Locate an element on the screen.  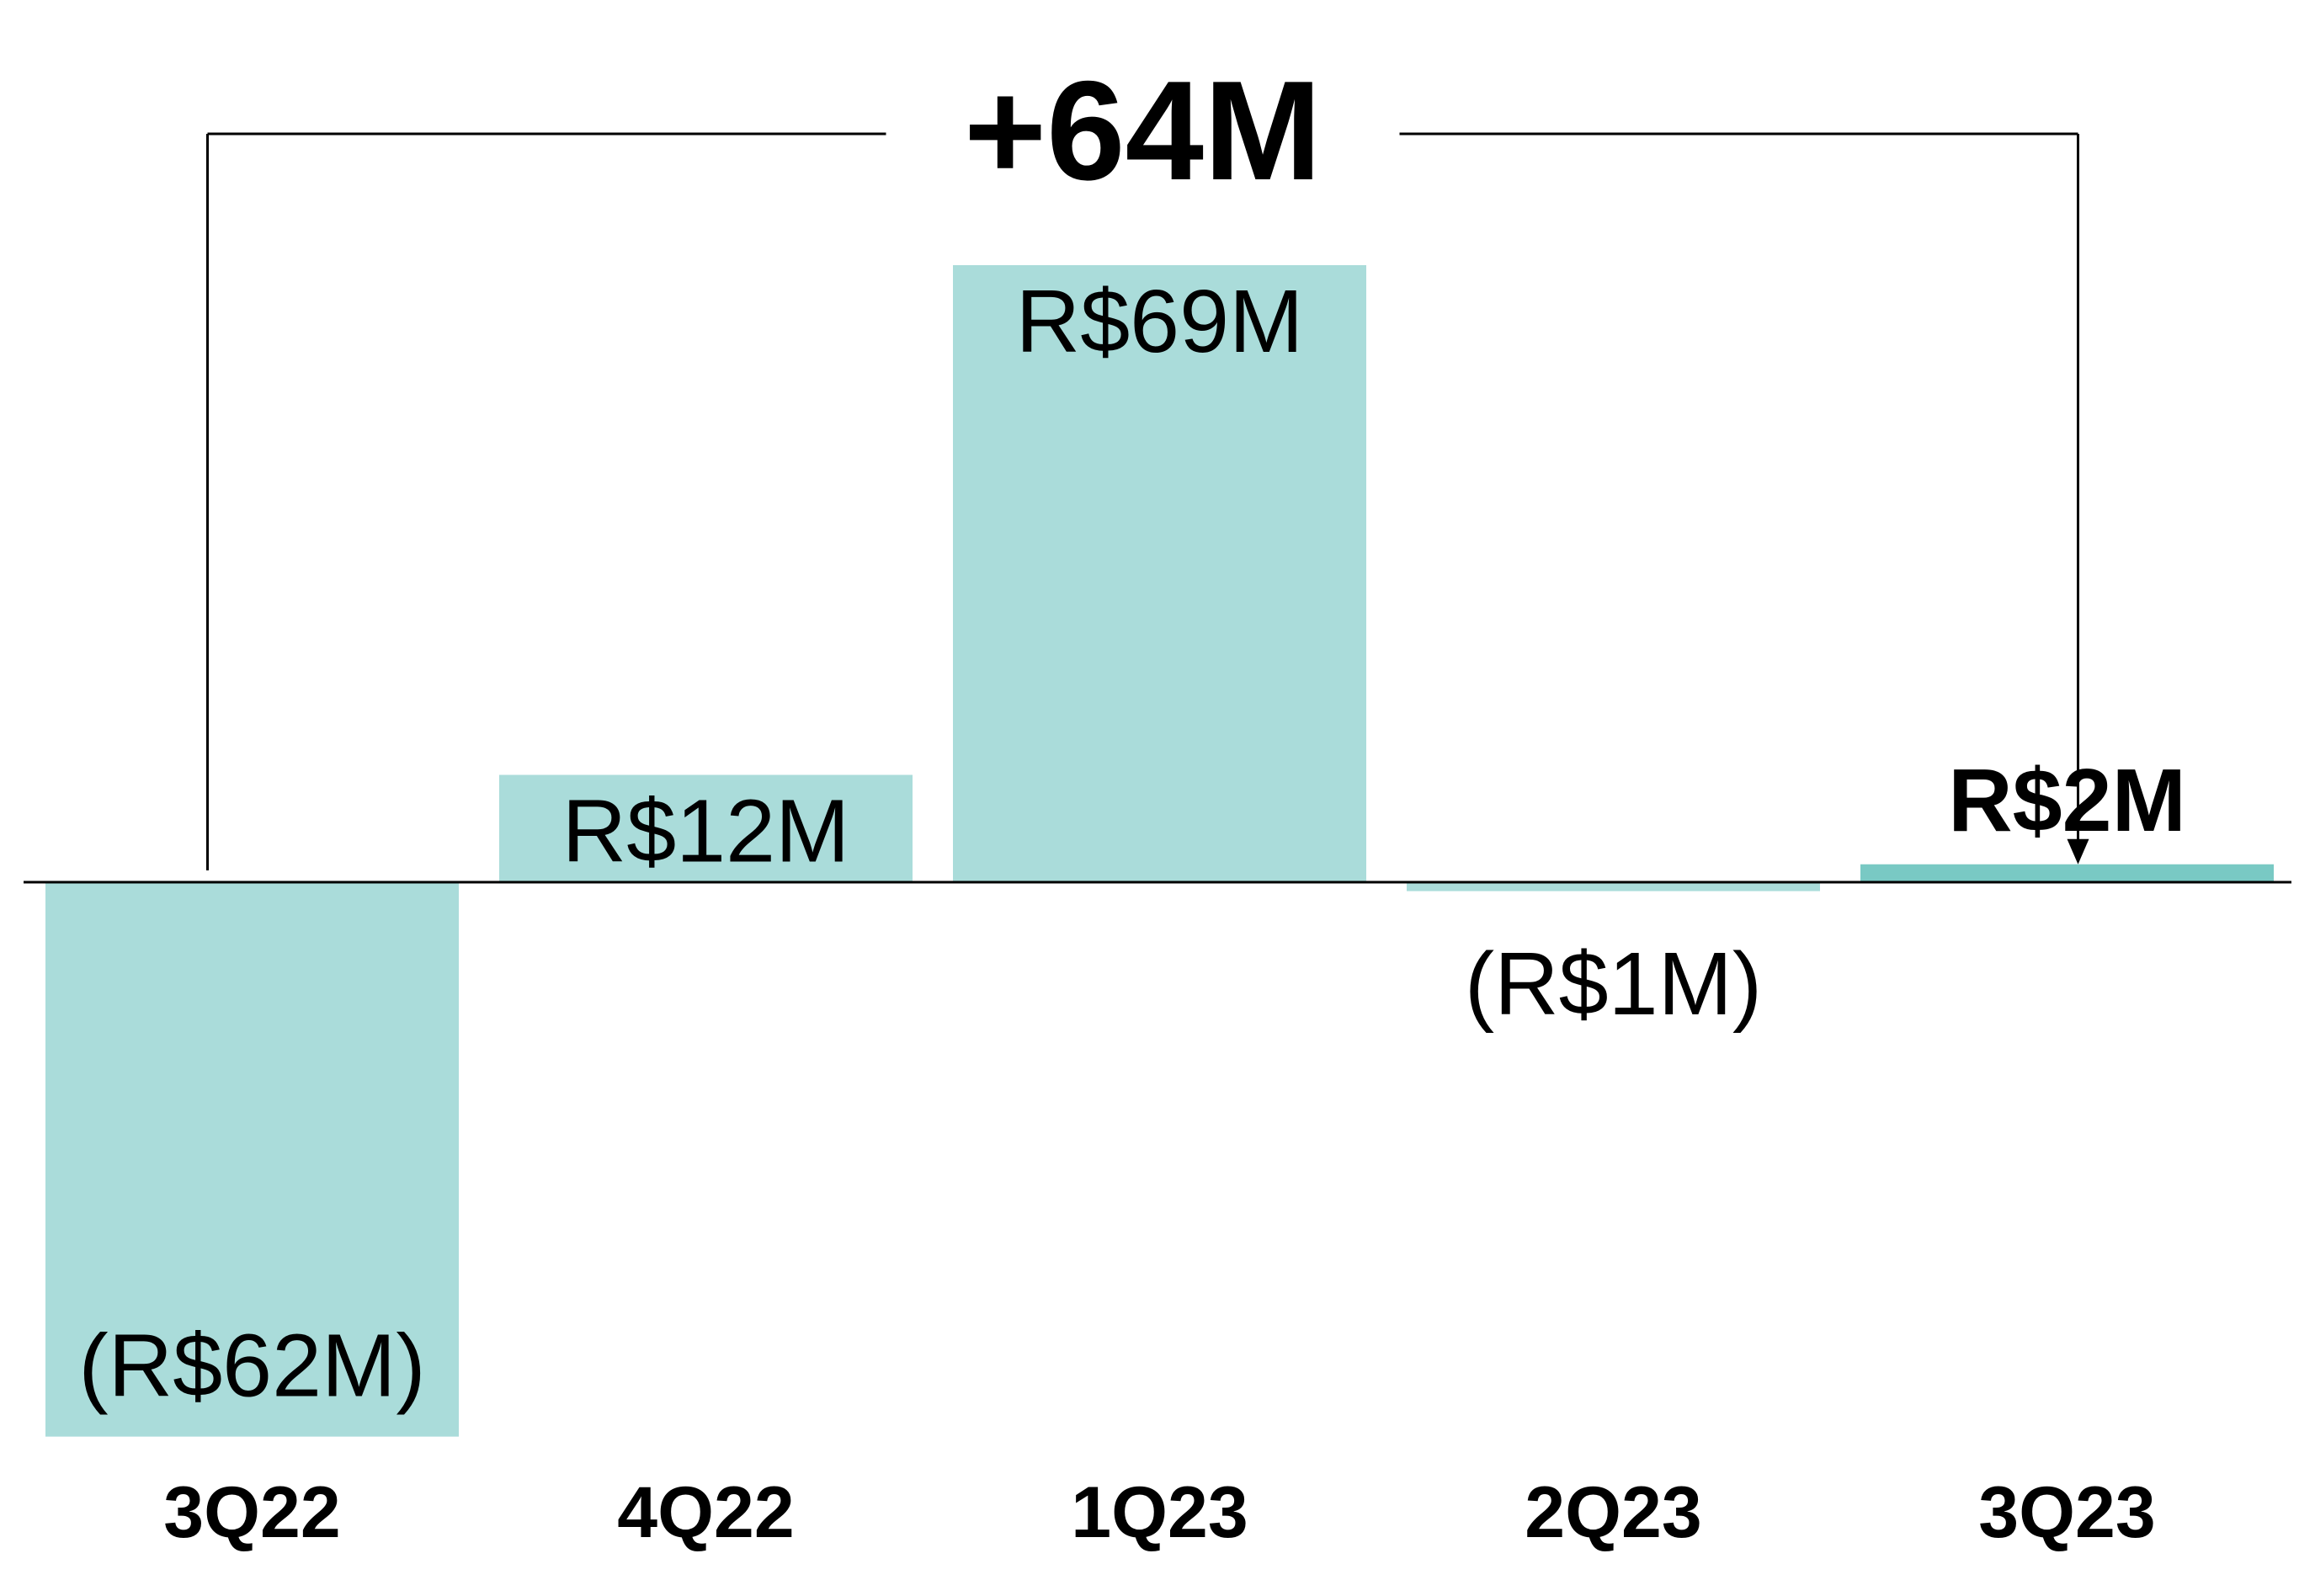
bar-3q22 is located at coordinates (252, 1159).